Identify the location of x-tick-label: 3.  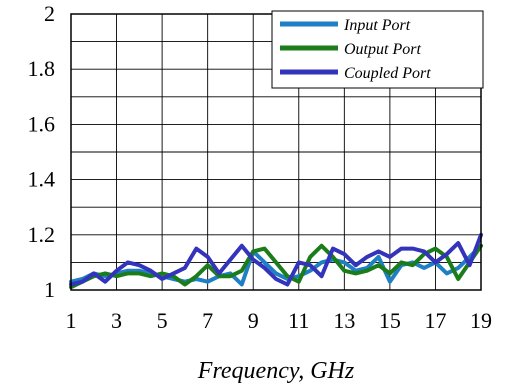
(116, 320).